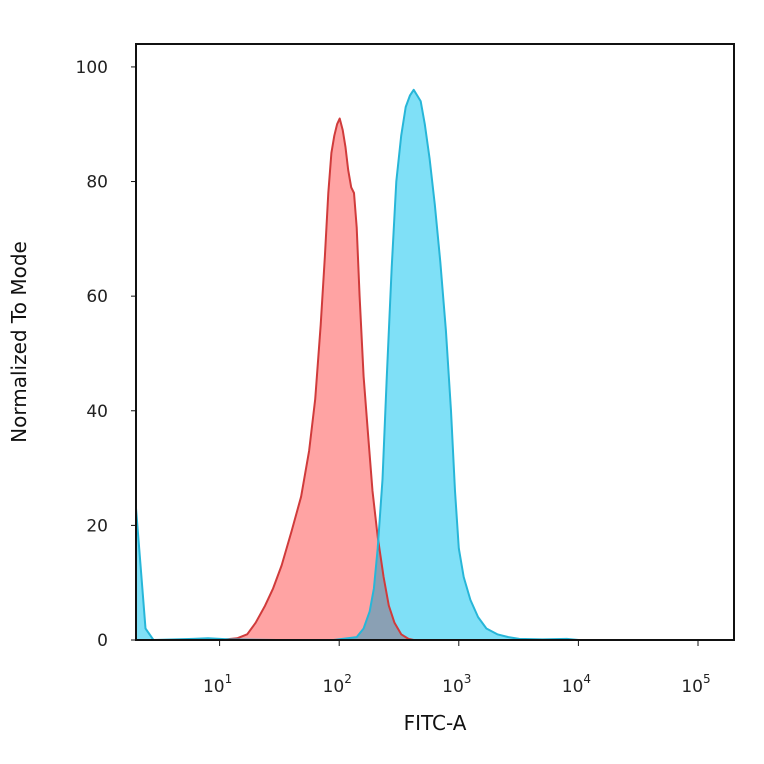 This screenshot has height=764, width=764. I want to click on y-axis-ticks: 0 20 40 60 80 100, so click(106, 354).